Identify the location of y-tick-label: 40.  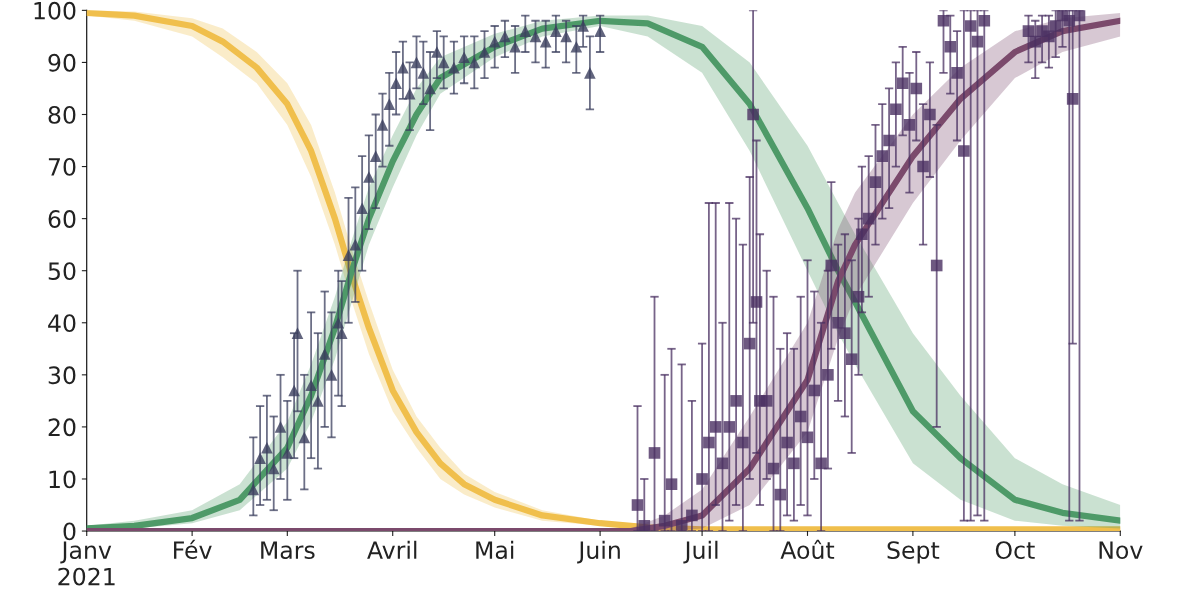
(62, 323).